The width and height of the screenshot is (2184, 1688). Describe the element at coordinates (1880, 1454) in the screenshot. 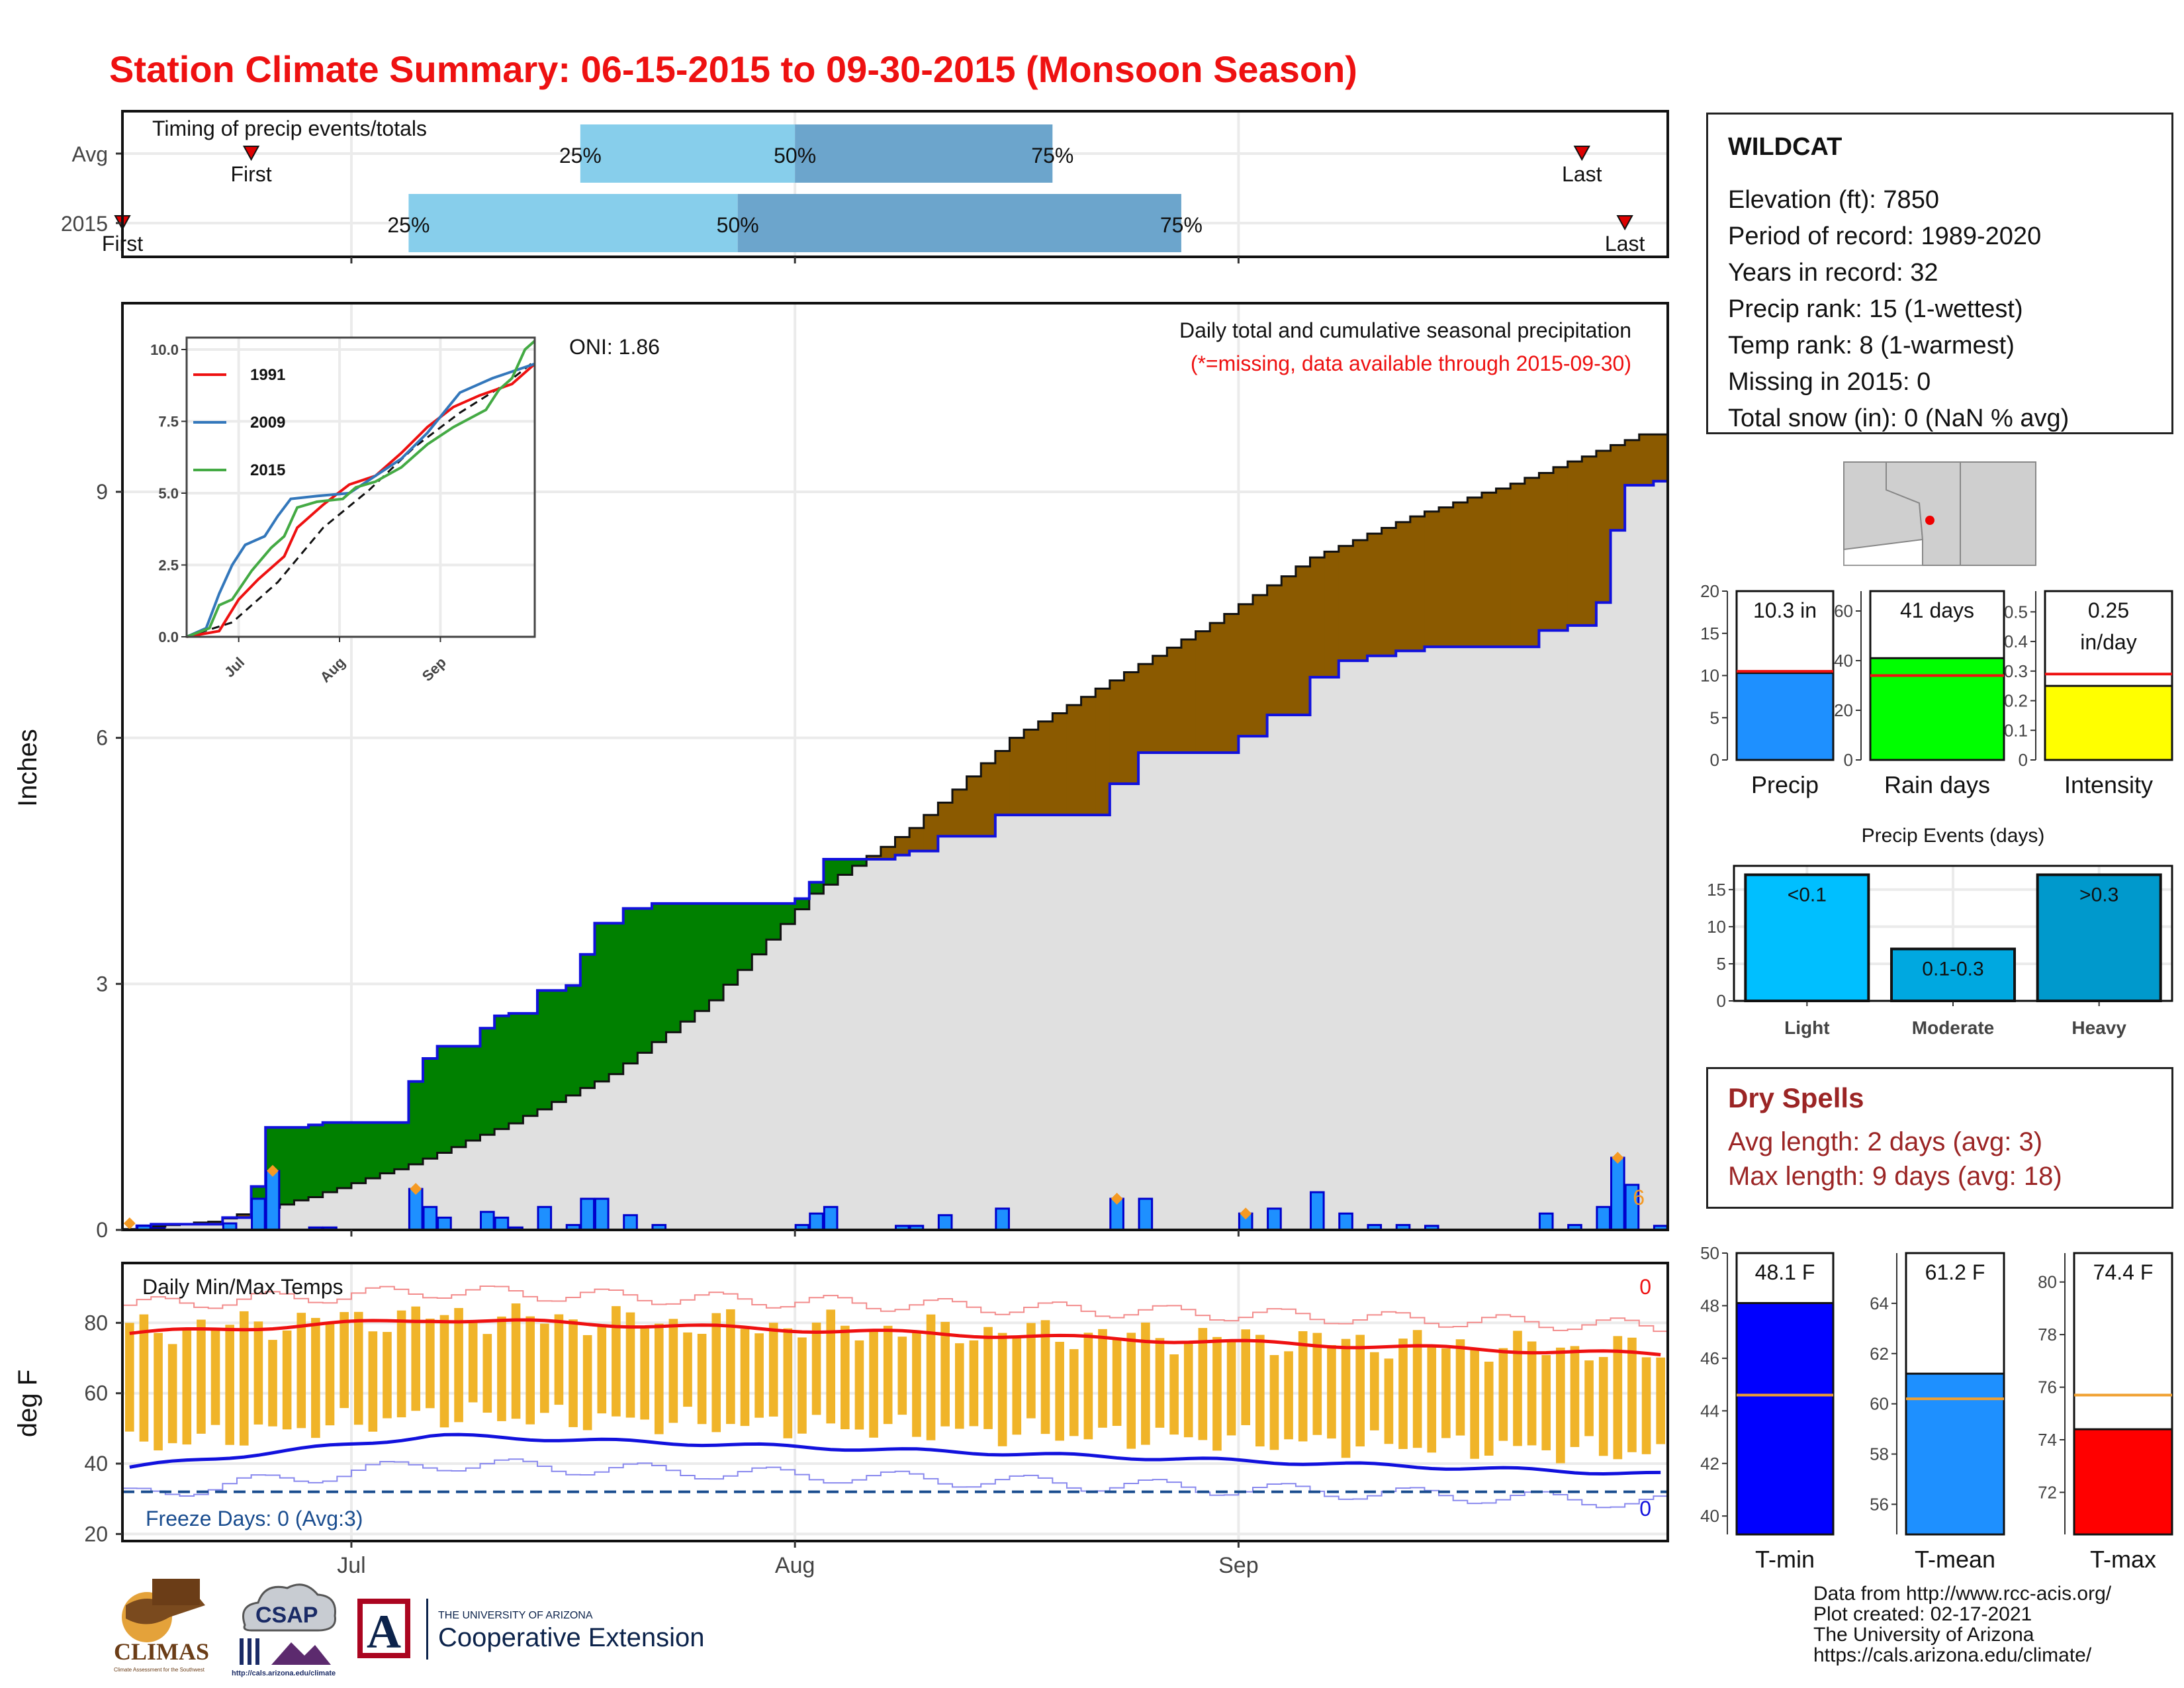

I see `summary-y-tick-label: 58` at that location.